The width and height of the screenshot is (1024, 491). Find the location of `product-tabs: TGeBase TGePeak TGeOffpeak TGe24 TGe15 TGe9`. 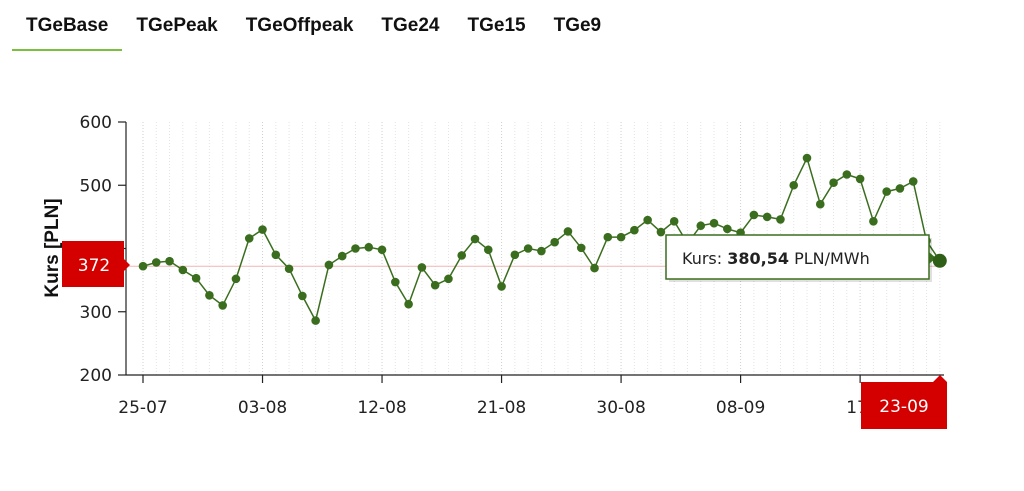

product-tabs: TGeBase TGePeak TGeOffpeak TGe24 TGe15 TGe9 is located at coordinates (313, 25).